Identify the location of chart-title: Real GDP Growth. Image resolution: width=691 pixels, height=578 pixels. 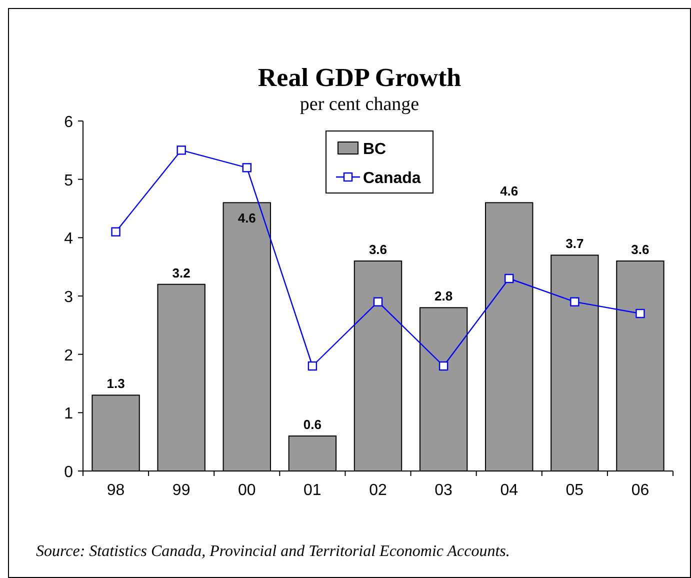
(360, 77).